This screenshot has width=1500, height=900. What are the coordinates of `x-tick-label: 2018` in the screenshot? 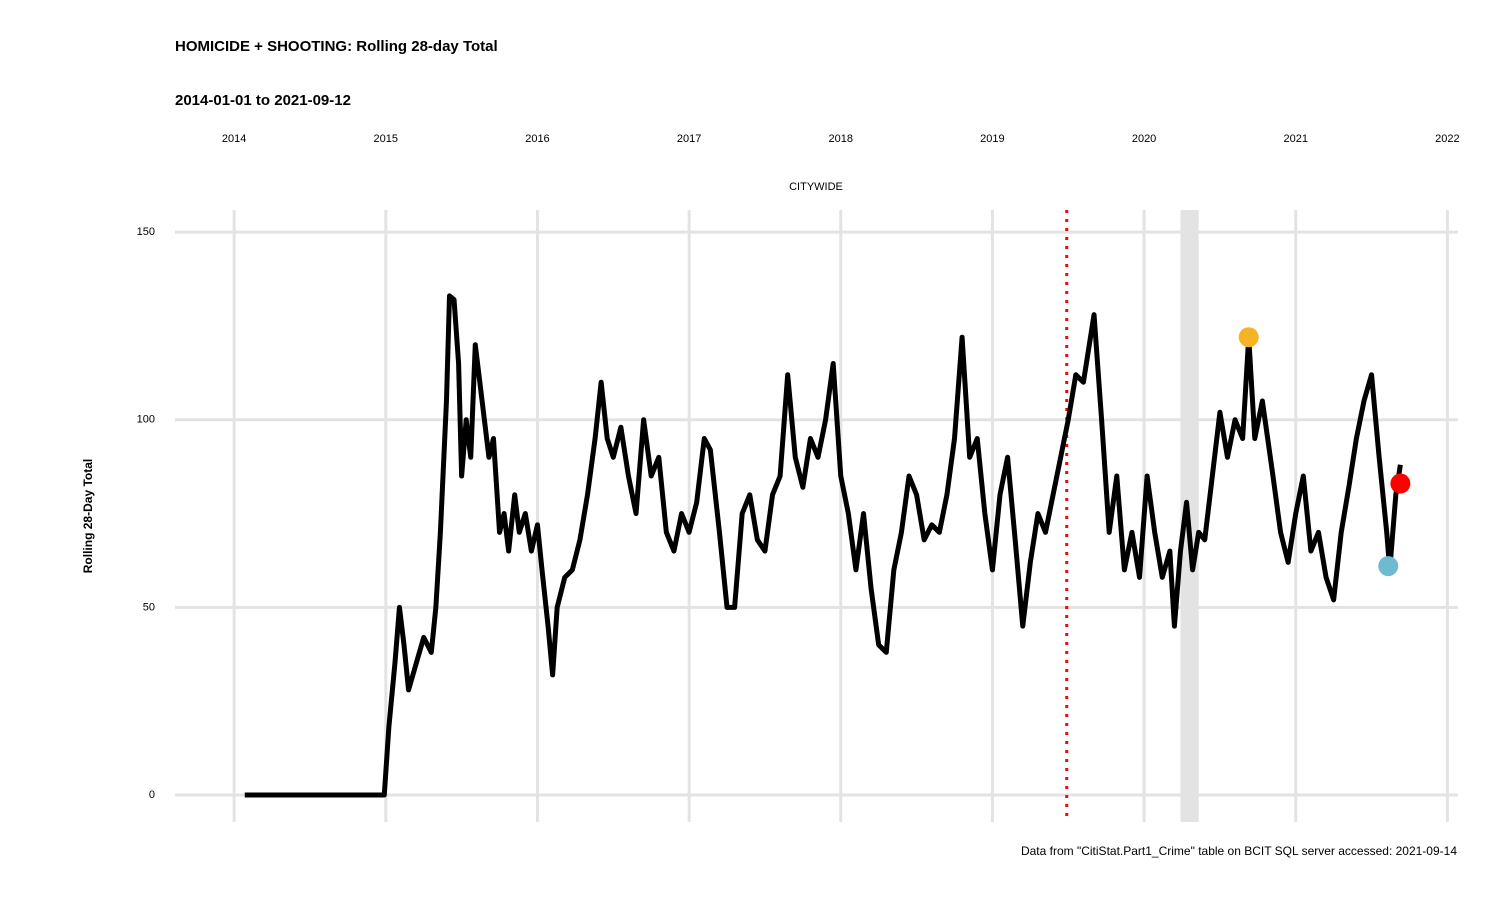 It's located at (841, 139).